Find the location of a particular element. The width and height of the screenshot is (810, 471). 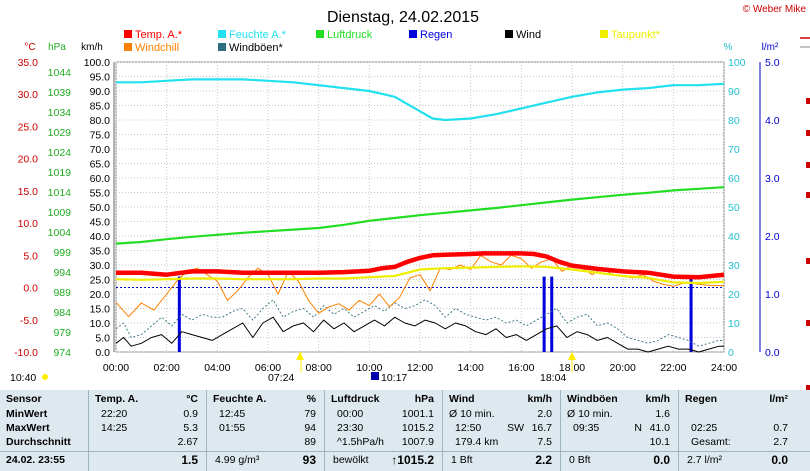

series-windben is located at coordinates (419, 323).